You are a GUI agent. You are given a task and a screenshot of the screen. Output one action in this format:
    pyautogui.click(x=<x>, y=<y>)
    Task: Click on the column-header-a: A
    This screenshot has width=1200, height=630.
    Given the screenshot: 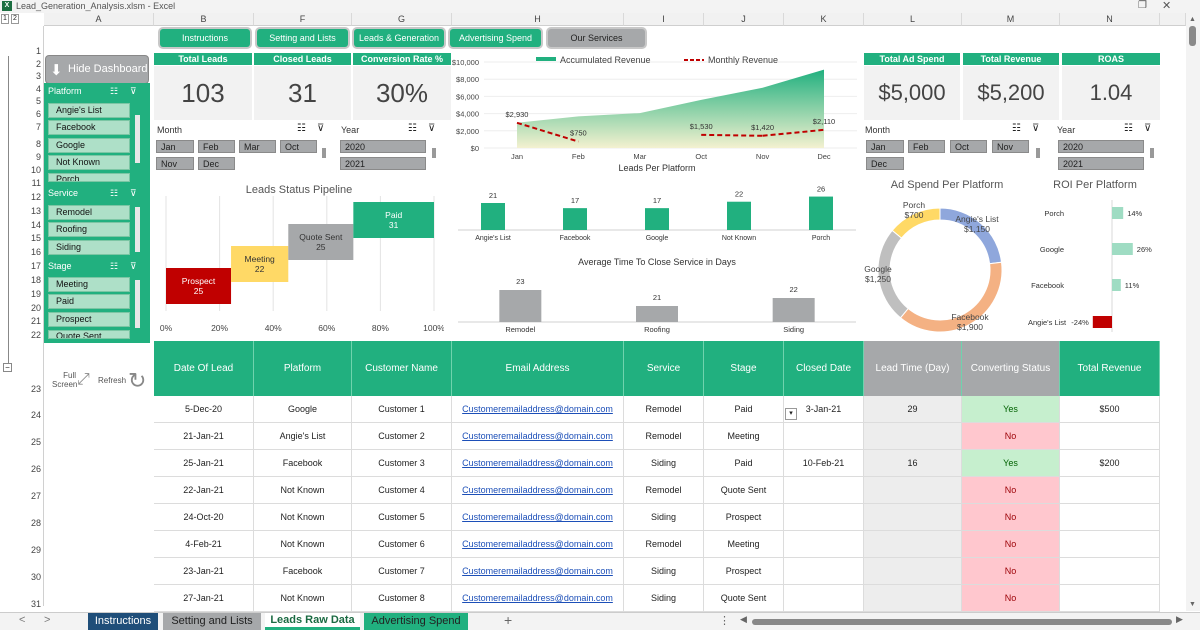 What is the action you would take?
    pyautogui.click(x=99, y=19)
    